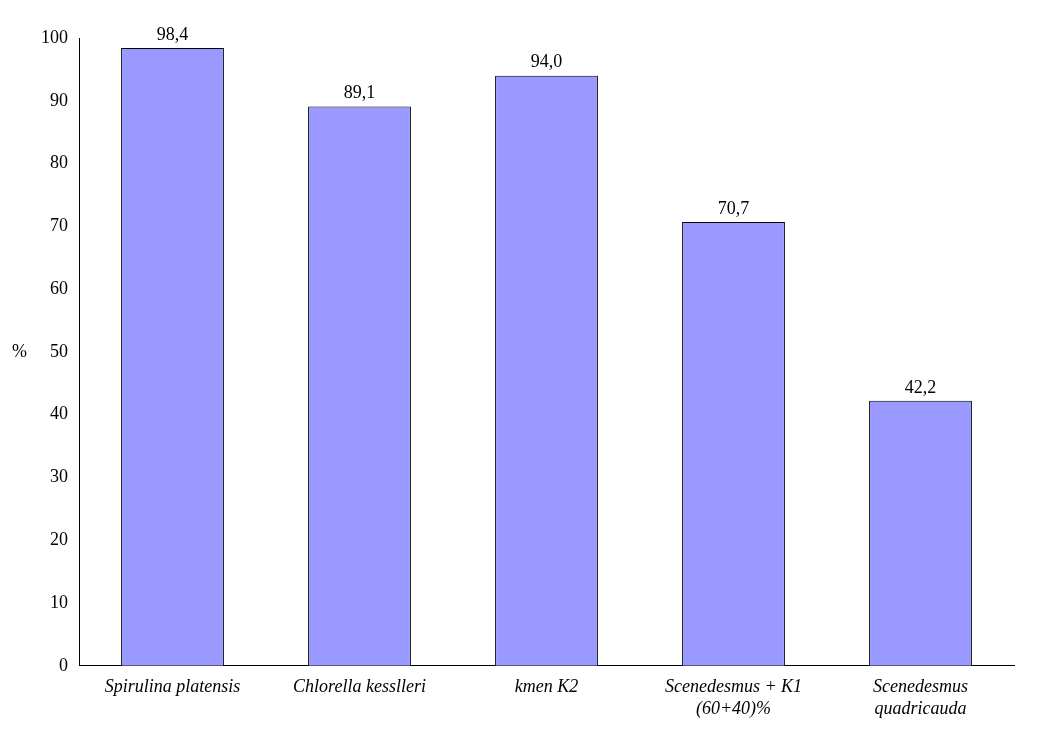 Image resolution: width=1062 pixels, height=735 pixels. I want to click on y-tick-label: 30, so click(59, 476).